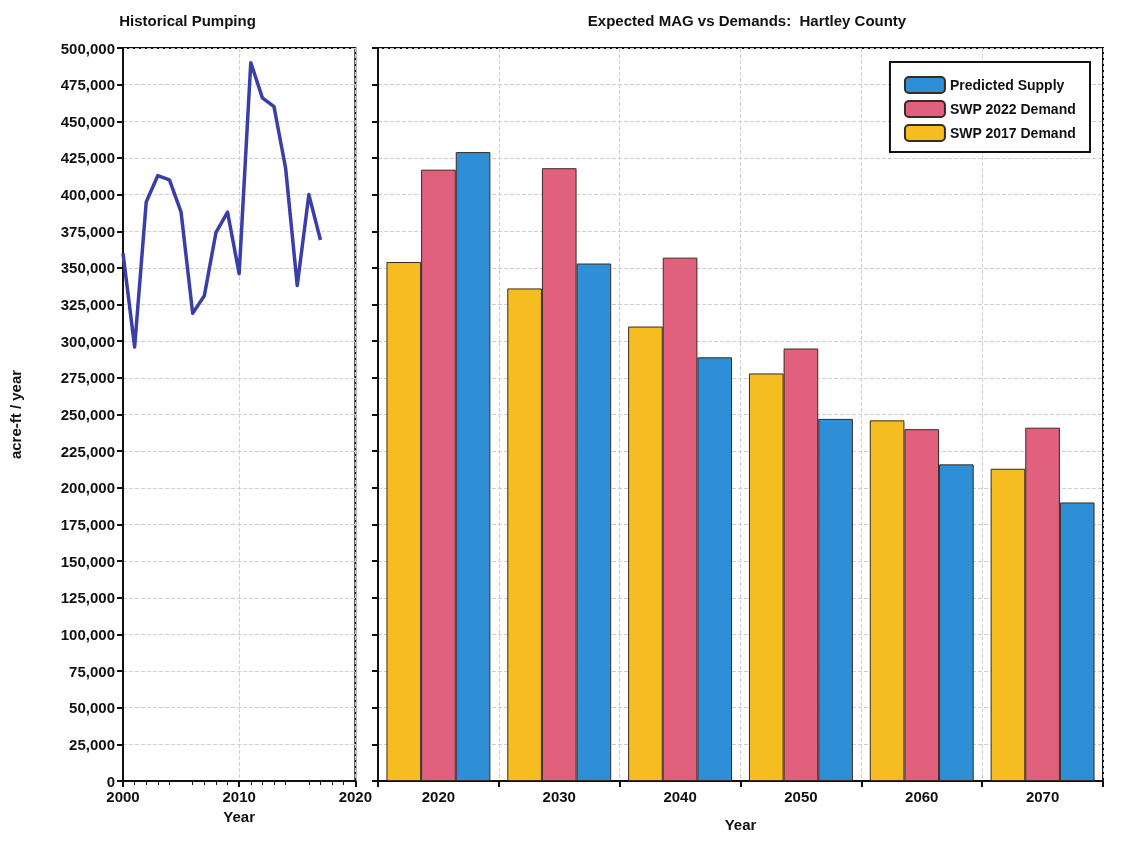 Image resolution: width=1122 pixels, height=853 pixels. I want to click on y-tick-label: 275,000, so click(87, 378).